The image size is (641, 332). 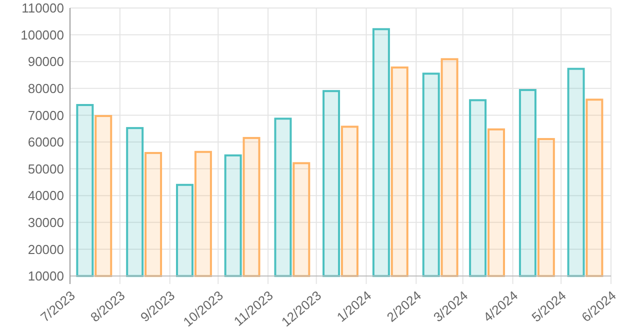 I want to click on y-tick-label: 60000, so click(x=46, y=142).